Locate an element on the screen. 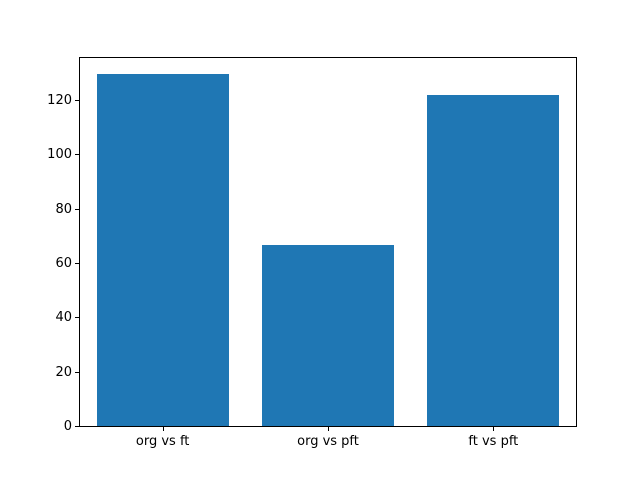 The height and width of the screenshot is (480, 640). y-tick-label: 120 is located at coordinates (59, 101).